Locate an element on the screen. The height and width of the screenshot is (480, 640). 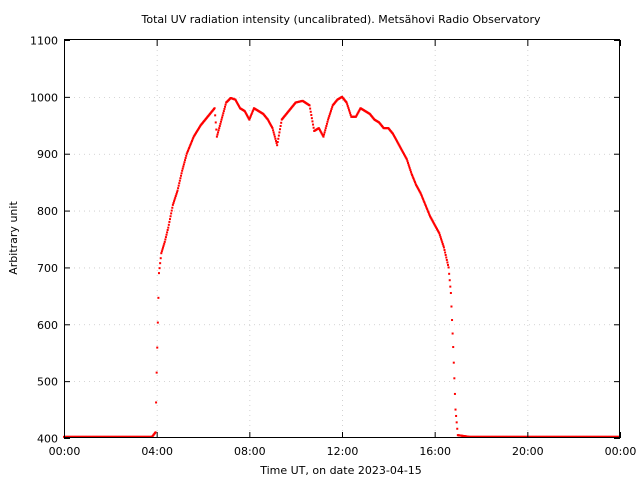
x-tick-label: 16:00 is located at coordinates (435, 451).